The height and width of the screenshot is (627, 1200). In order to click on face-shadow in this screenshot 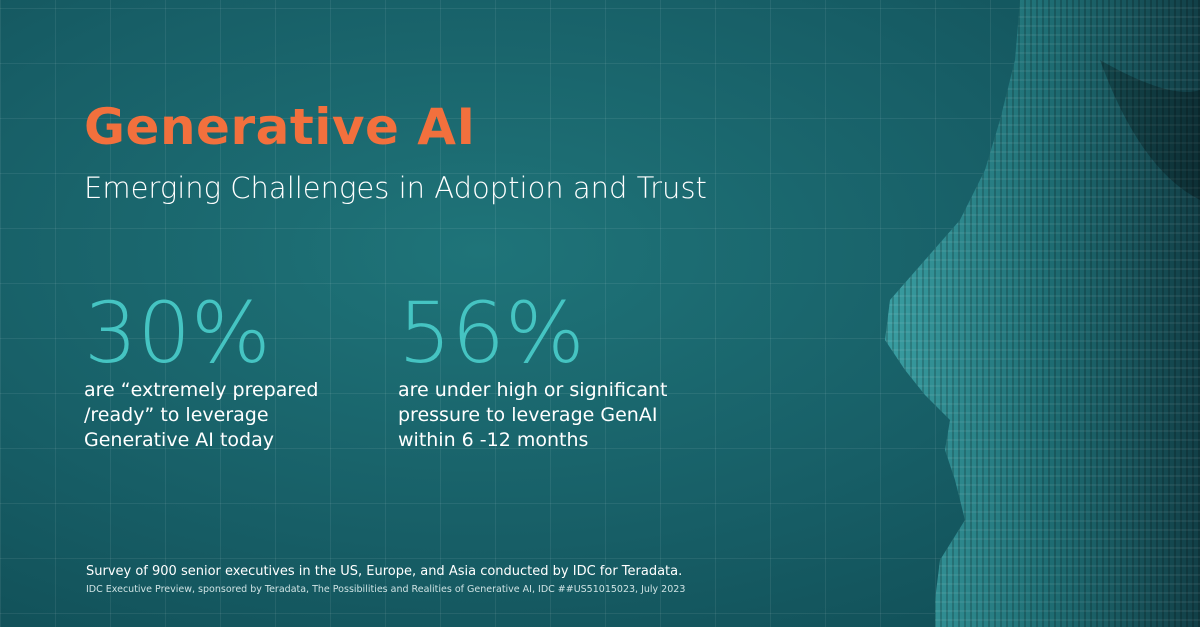, I will do `click(1150, 130)`.